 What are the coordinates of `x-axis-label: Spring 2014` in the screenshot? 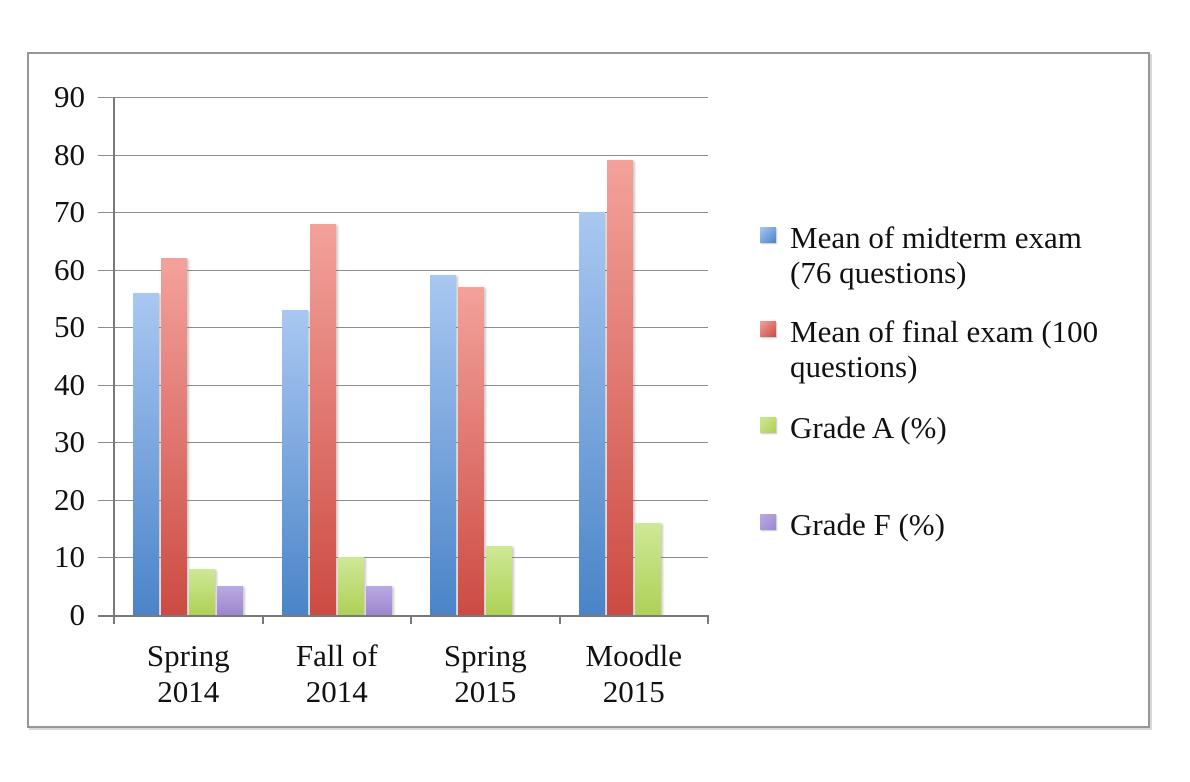 It's located at (188, 674).